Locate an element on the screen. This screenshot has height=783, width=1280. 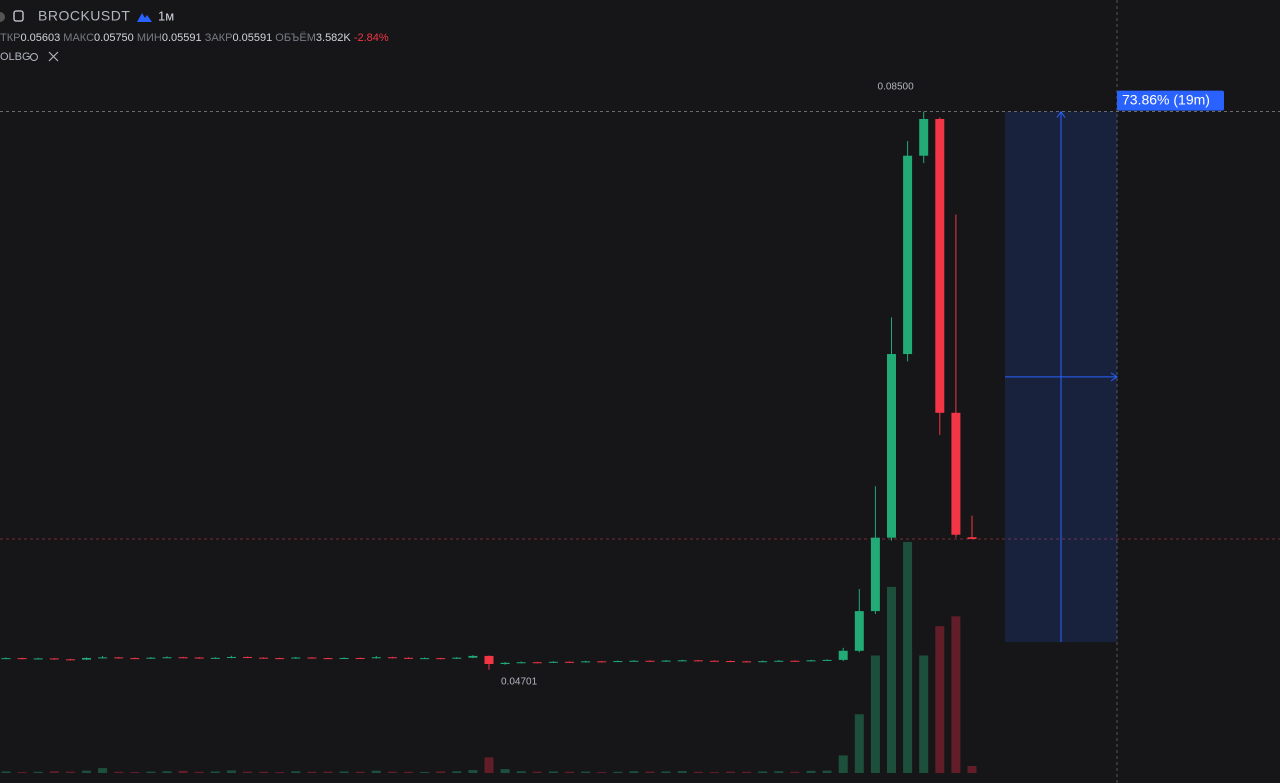
copy-icon is located at coordinates (18, 16).